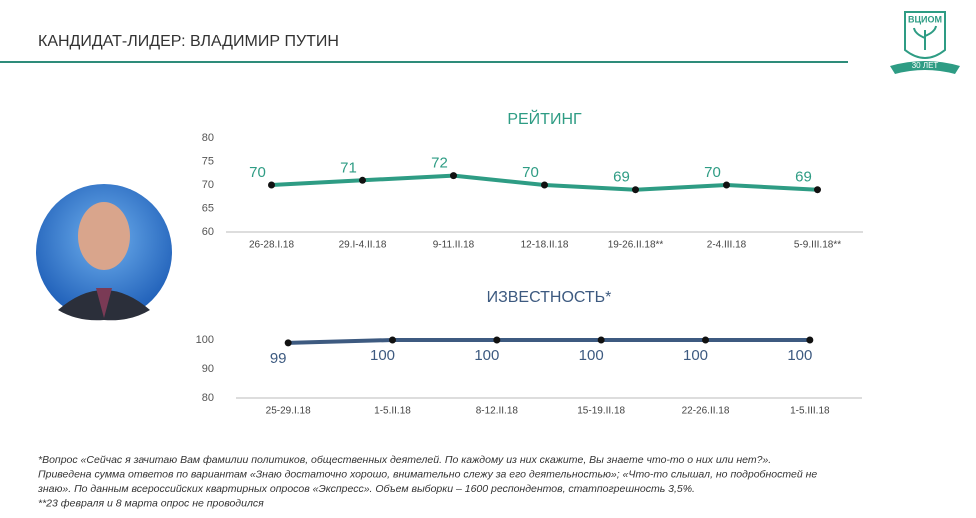  Describe the element at coordinates (601, 411) in the screenshot. I see `x-tick-label: 15-19.II.18` at that location.